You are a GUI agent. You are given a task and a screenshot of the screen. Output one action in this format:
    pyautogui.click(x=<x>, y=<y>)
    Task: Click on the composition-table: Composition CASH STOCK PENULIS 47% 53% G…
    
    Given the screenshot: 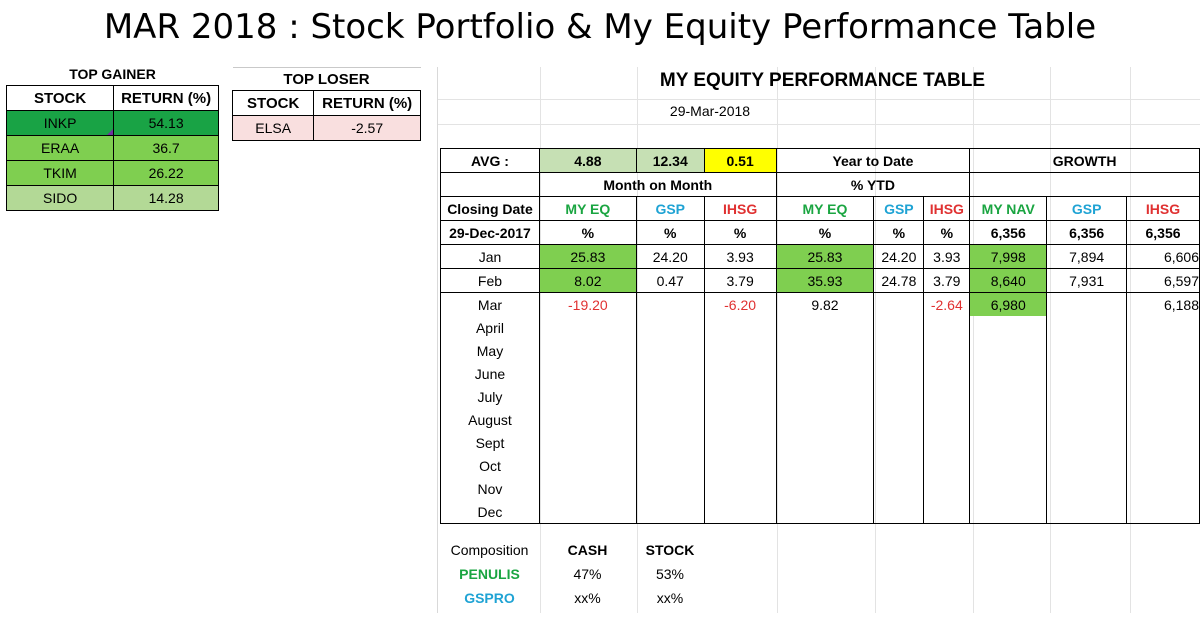 What is the action you would take?
    pyautogui.click(x=572, y=574)
    